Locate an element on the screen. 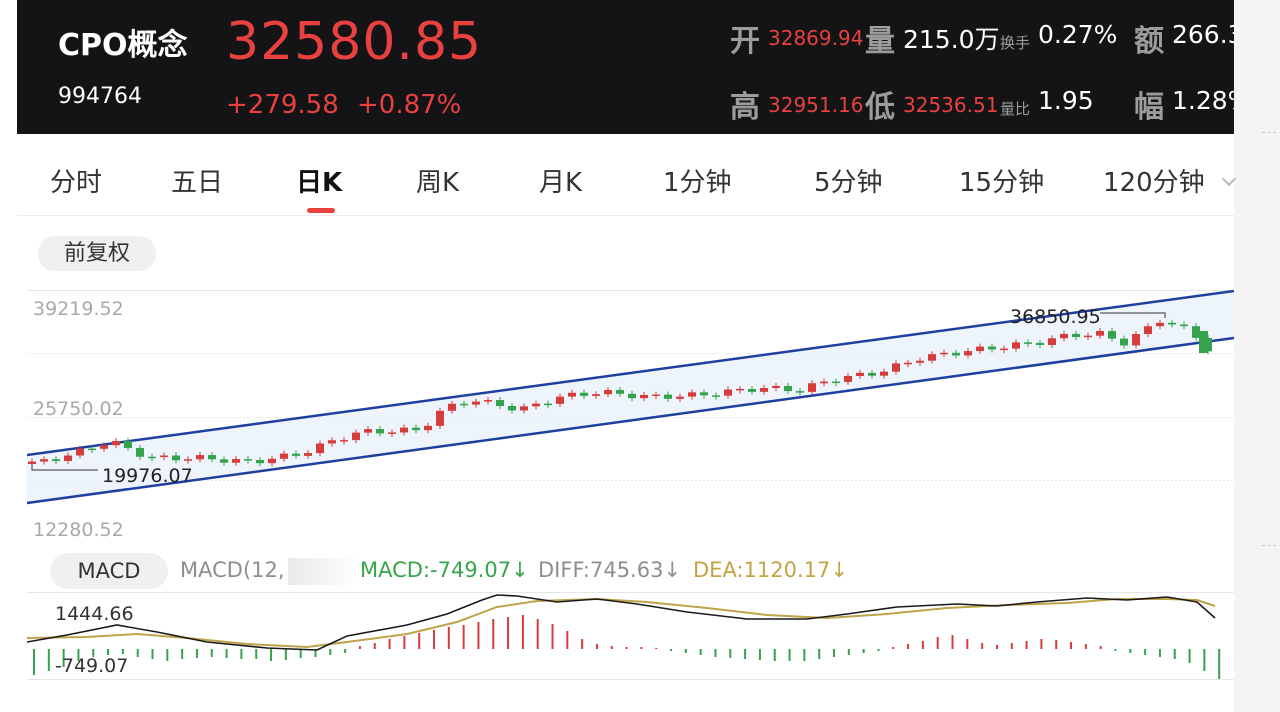  tab-monthly-k: 月K is located at coordinates (561, 183).